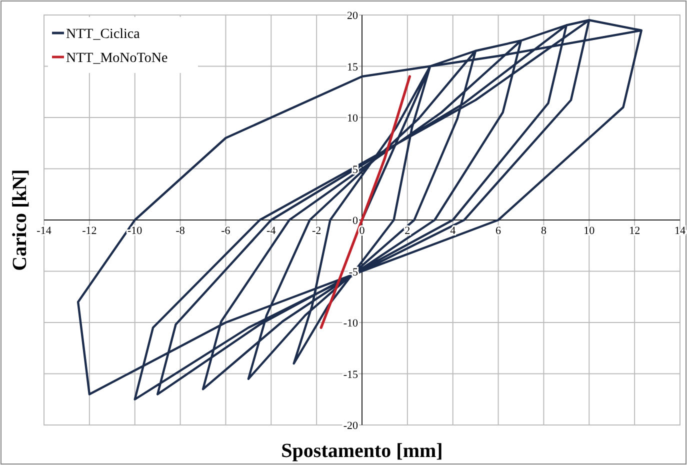 This screenshot has height=465, width=687. What do you see at coordinates (350, 324) in the screenshot?
I see `y-tick-label: -10` at bounding box center [350, 324].